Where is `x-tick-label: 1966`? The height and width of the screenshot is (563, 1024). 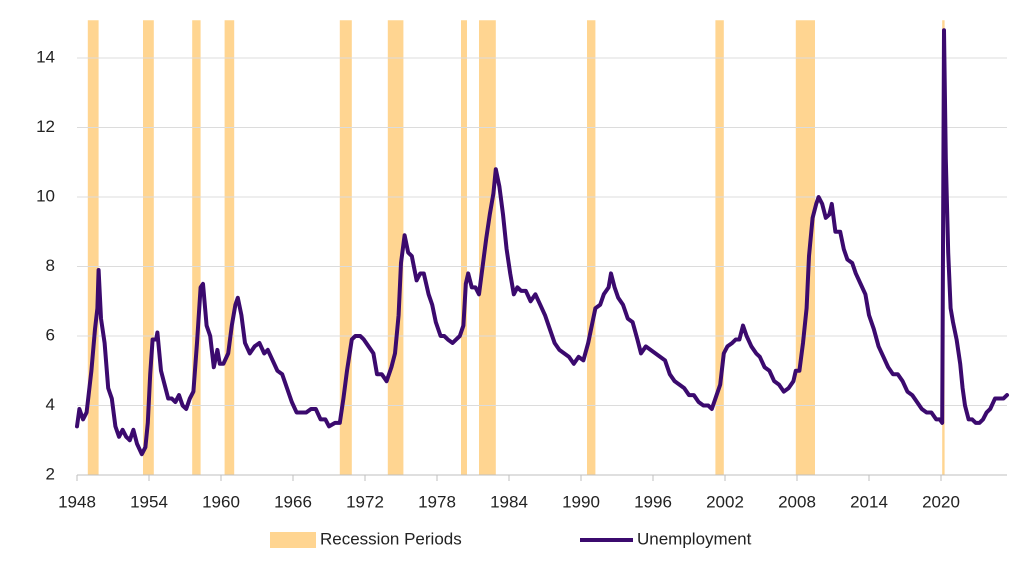
x-tick-label: 1966 is located at coordinates (293, 501).